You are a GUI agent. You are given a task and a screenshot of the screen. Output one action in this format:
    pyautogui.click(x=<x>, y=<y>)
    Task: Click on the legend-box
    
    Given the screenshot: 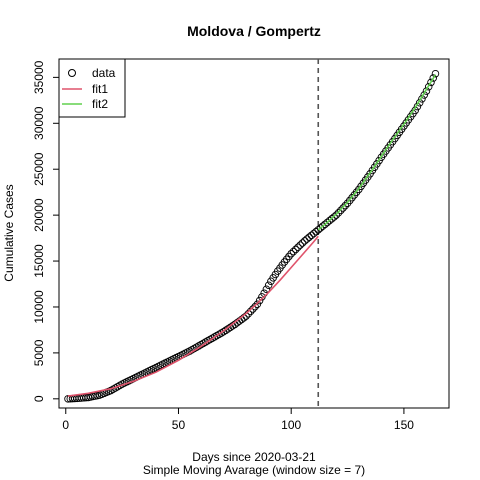 What is the action you would take?
    pyautogui.click(x=92, y=88)
    